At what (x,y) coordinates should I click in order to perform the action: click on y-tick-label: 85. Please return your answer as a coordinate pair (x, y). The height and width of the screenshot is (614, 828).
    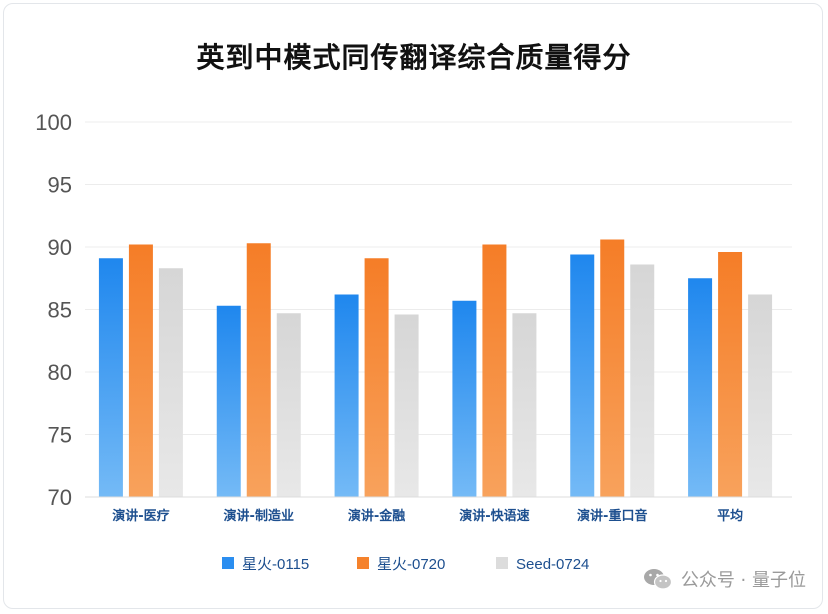
    Looking at the image, I should click on (60, 310).